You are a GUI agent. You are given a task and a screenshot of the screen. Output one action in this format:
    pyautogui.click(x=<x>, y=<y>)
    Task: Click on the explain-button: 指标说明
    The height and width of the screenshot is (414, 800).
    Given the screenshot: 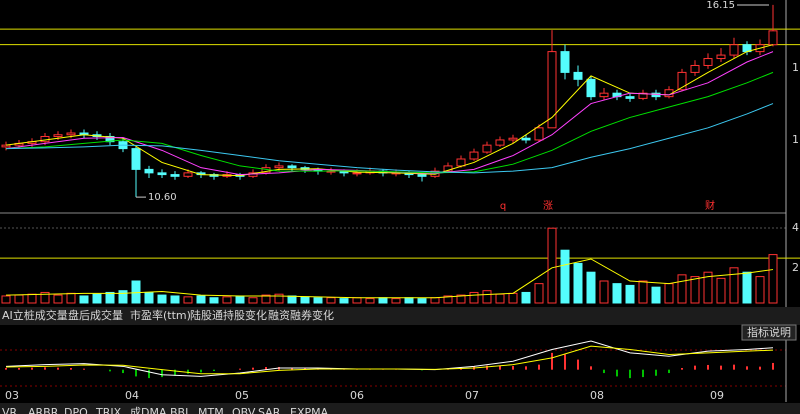 What is the action you would take?
    pyautogui.click(x=769, y=332)
    